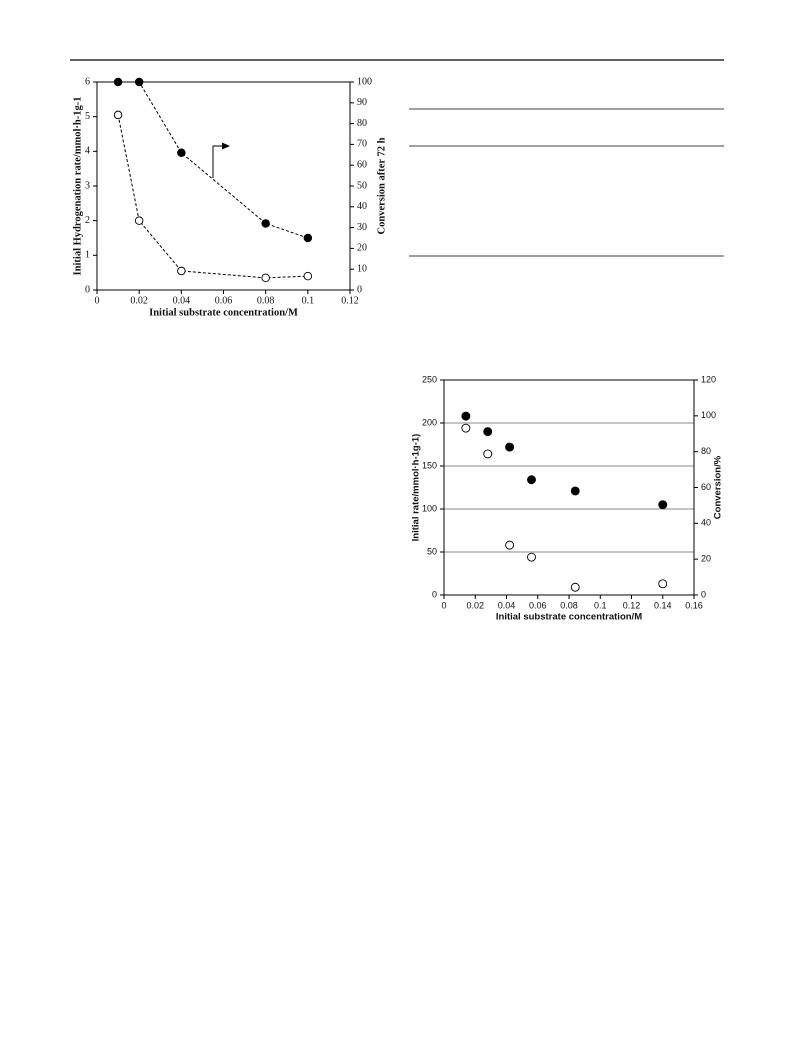 The width and height of the screenshot is (793, 1053). What do you see at coordinates (87, 185) in the screenshot?
I see `y-tick-label: 3` at bounding box center [87, 185].